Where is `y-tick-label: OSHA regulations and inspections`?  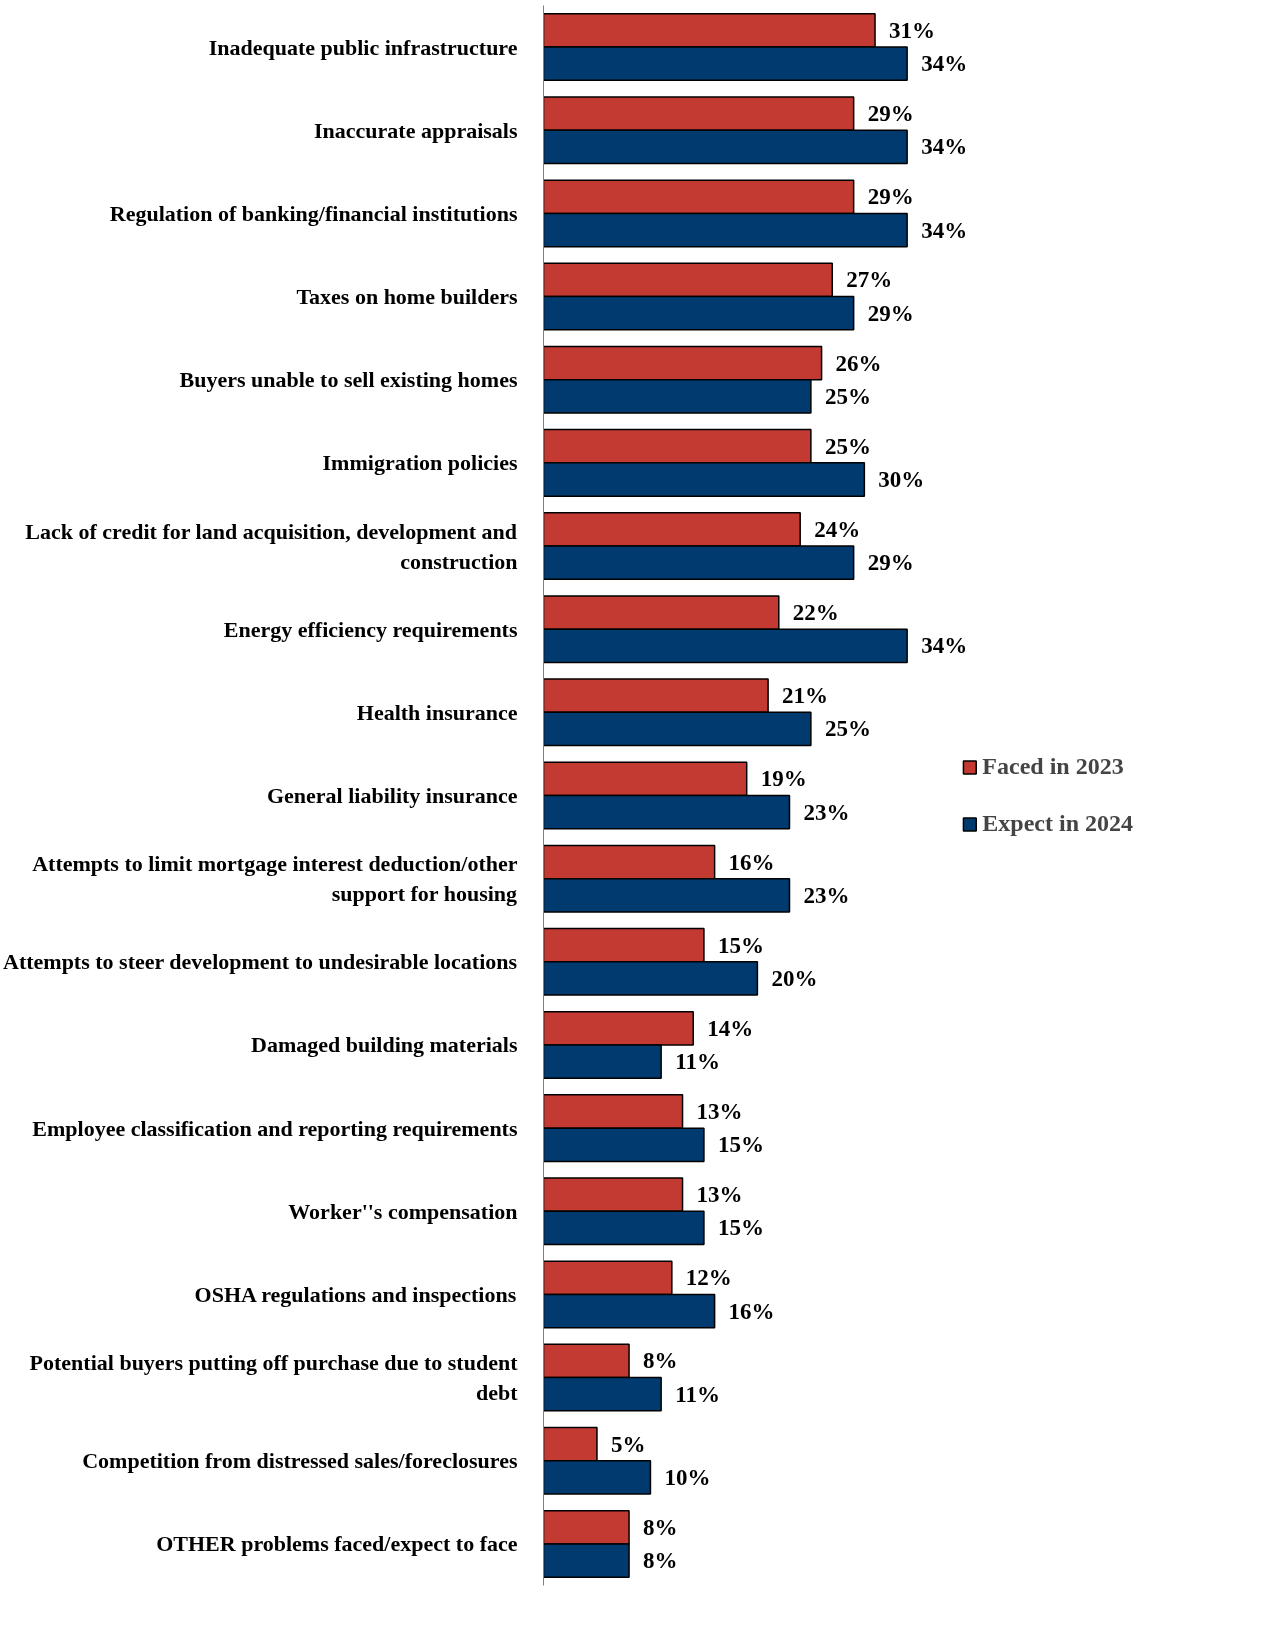 y-tick-label: OSHA regulations and inspections is located at coordinates (355, 1294).